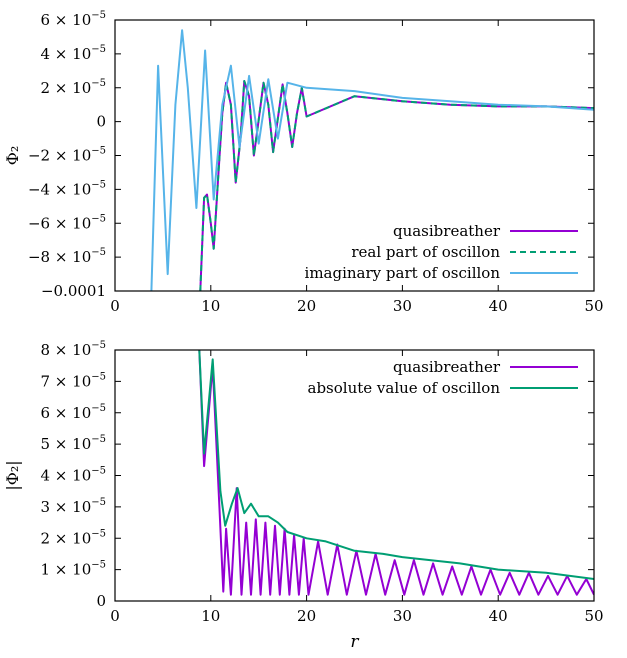  I want to click on legend-label: real part of oscillon, so click(425, 252).